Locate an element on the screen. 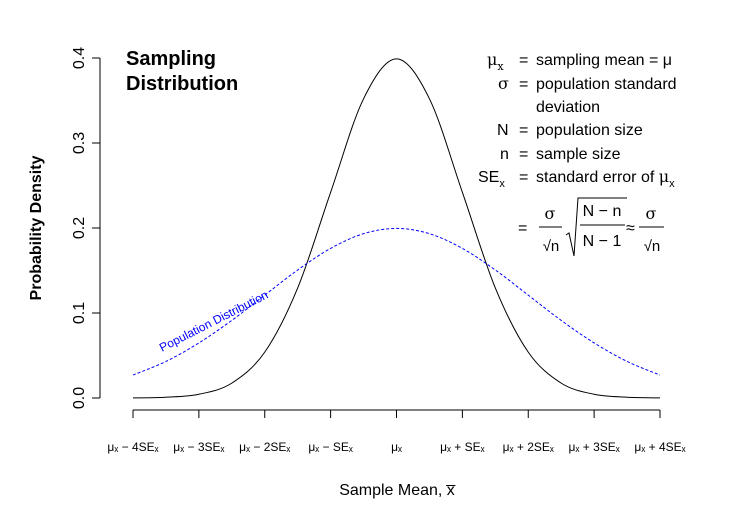 The image size is (750, 525). legend-mu-symbol: μx is located at coordinates (495, 61).